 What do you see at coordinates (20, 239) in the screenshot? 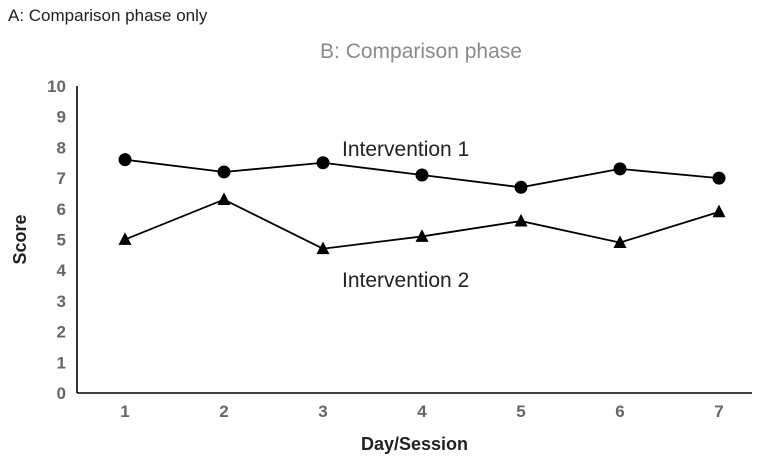
I see `y-axis-title: Score` at bounding box center [20, 239].